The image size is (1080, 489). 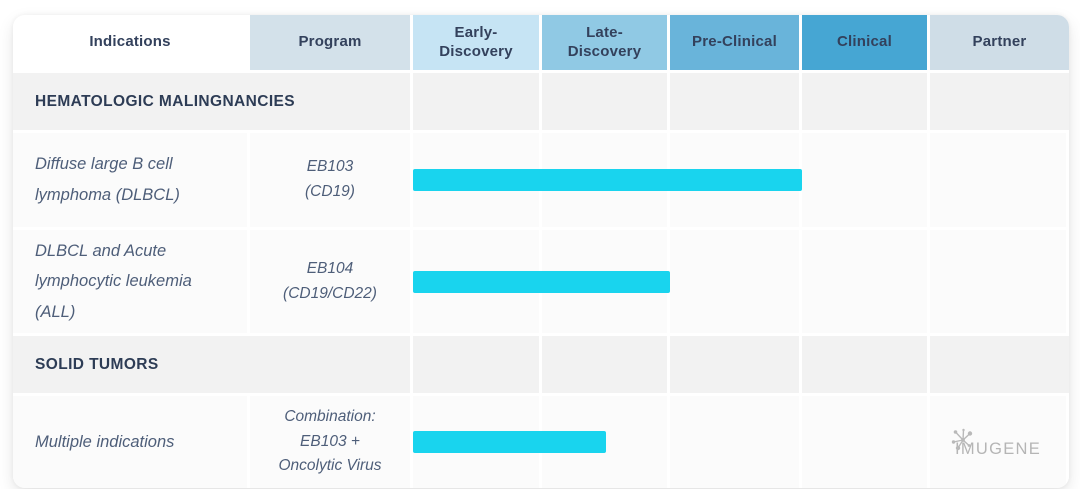 I want to click on column-header-partner: Partner, so click(x=999, y=42).